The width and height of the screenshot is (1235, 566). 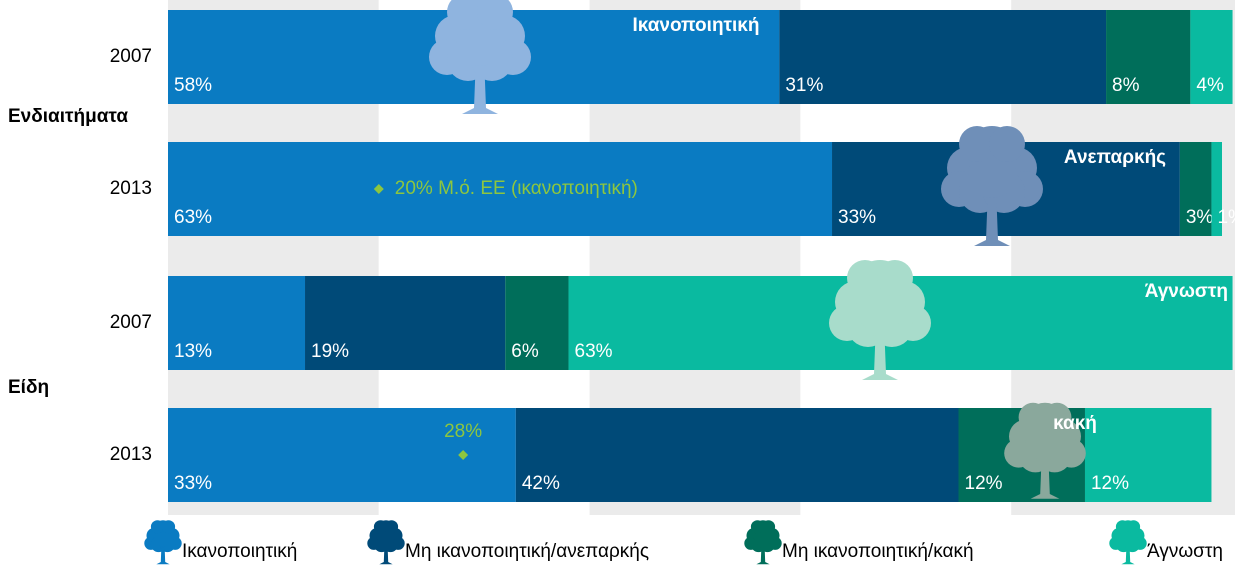 I want to click on annotation: Ανεπαρκής, so click(x=1115, y=157).